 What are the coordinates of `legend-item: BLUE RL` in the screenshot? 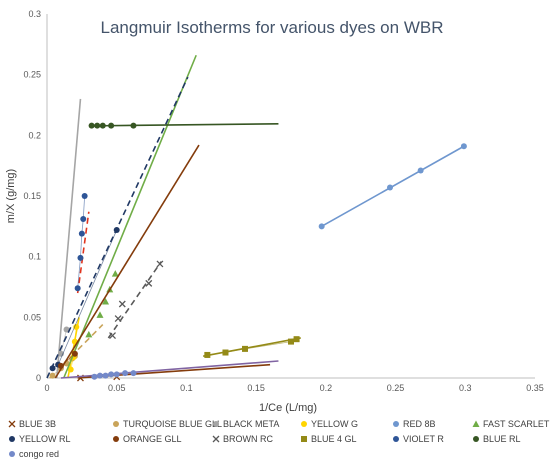 It's located at (497, 439).